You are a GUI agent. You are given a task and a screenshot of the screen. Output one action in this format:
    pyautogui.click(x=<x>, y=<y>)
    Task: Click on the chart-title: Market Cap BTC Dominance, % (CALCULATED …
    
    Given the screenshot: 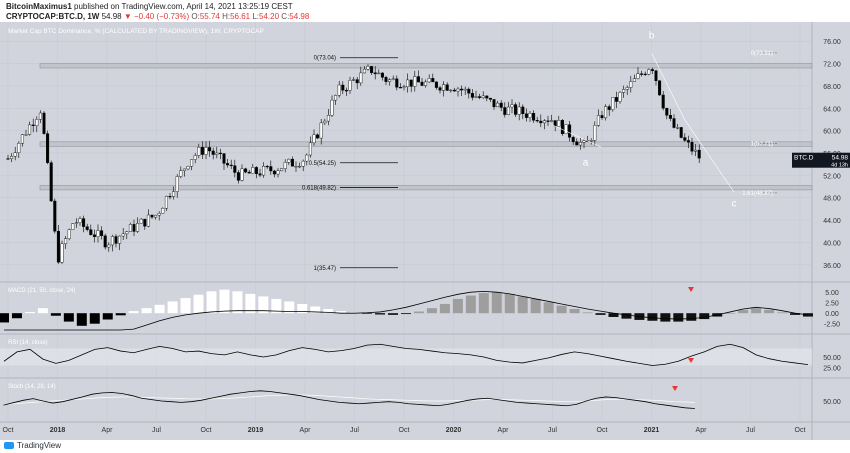 What is the action you would take?
    pyautogui.click(x=136, y=31)
    